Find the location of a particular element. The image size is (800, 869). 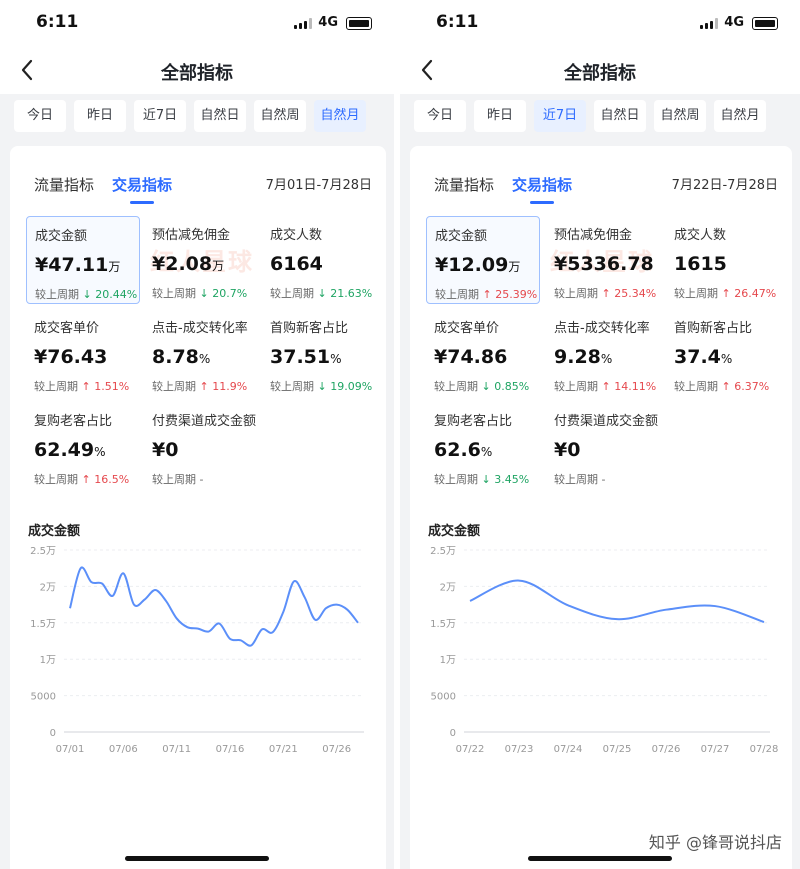

metric-cell: 预估减免佣金 ¥2.08万 较上周期 ↓ 20.7% is located at coordinates (201, 260).